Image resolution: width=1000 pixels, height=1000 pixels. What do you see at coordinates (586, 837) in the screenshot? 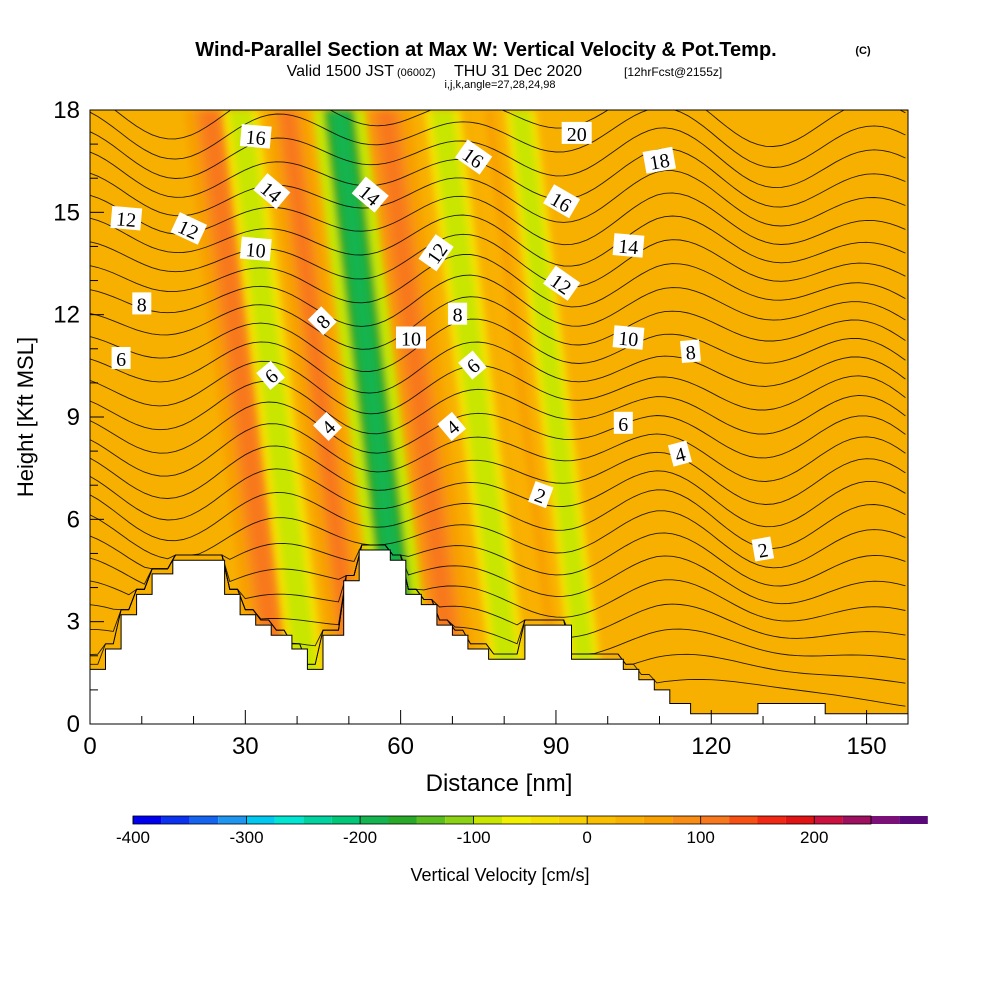
I see `colorbar-tick-label: 0` at bounding box center [586, 837].